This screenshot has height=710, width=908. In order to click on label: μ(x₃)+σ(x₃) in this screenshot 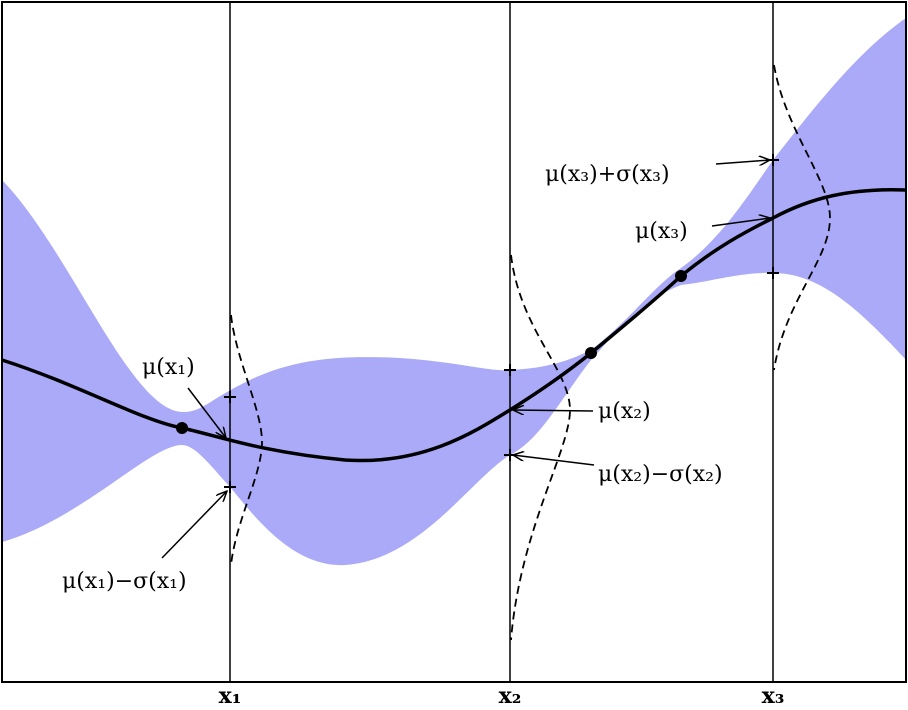, I will do `click(607, 174)`.